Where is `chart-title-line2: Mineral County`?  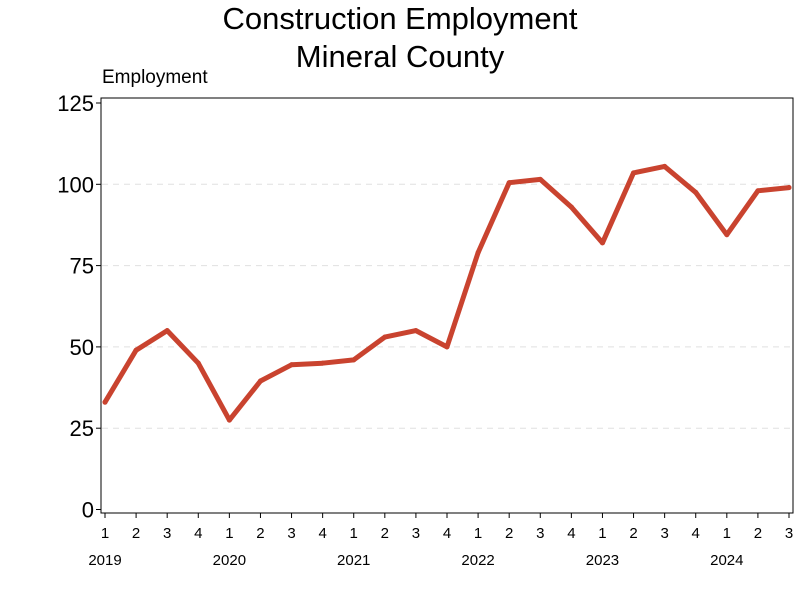 chart-title-line2: Mineral County is located at coordinates (400, 56).